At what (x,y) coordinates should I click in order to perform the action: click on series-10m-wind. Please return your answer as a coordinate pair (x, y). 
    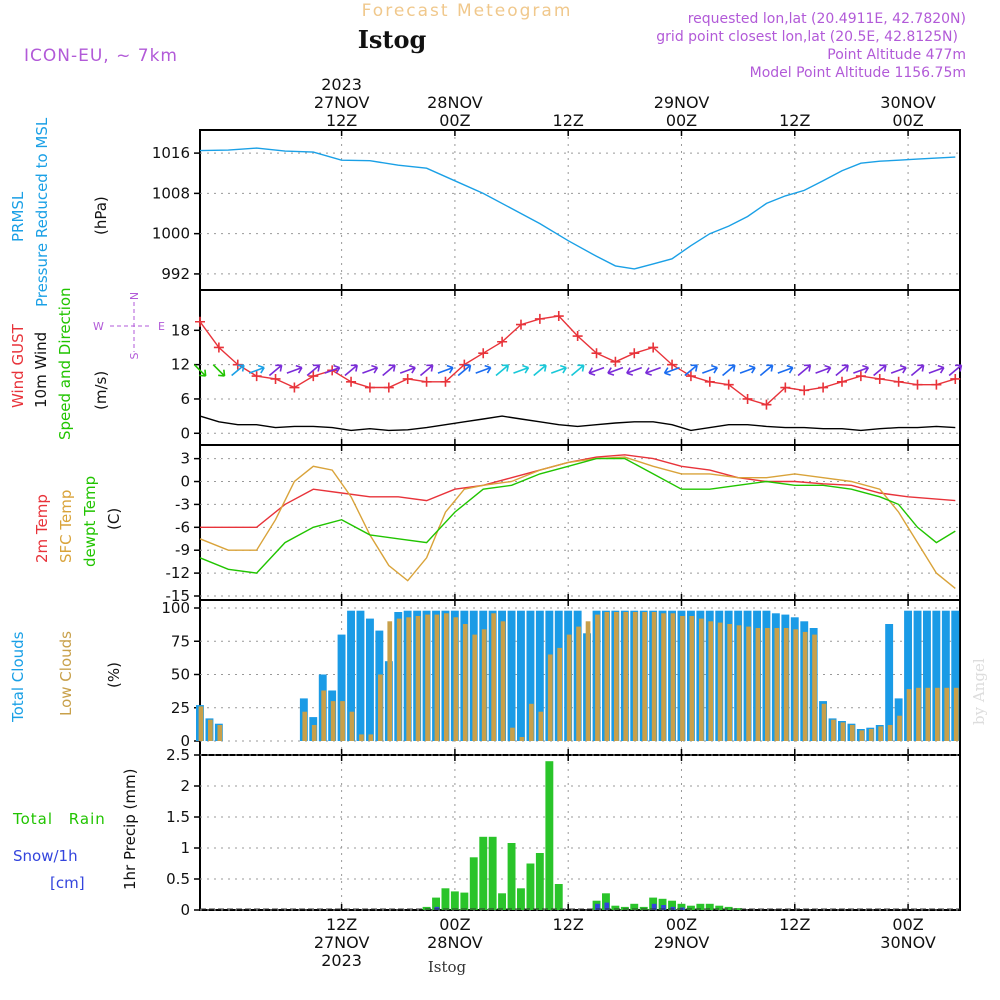
    Looking at the image, I should click on (577, 423).